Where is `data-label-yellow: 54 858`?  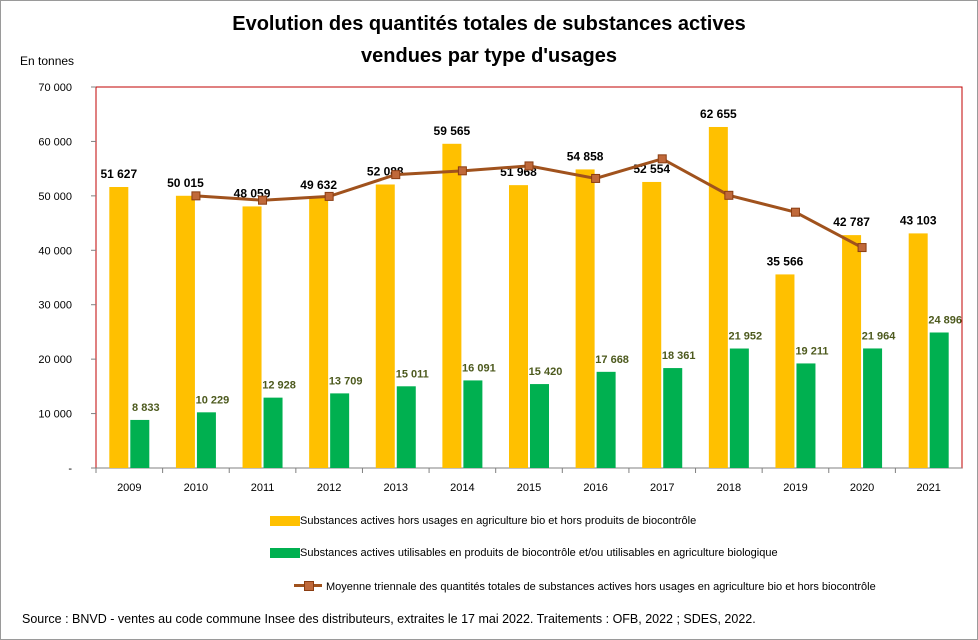
data-label-yellow: 54 858 is located at coordinates (585, 156).